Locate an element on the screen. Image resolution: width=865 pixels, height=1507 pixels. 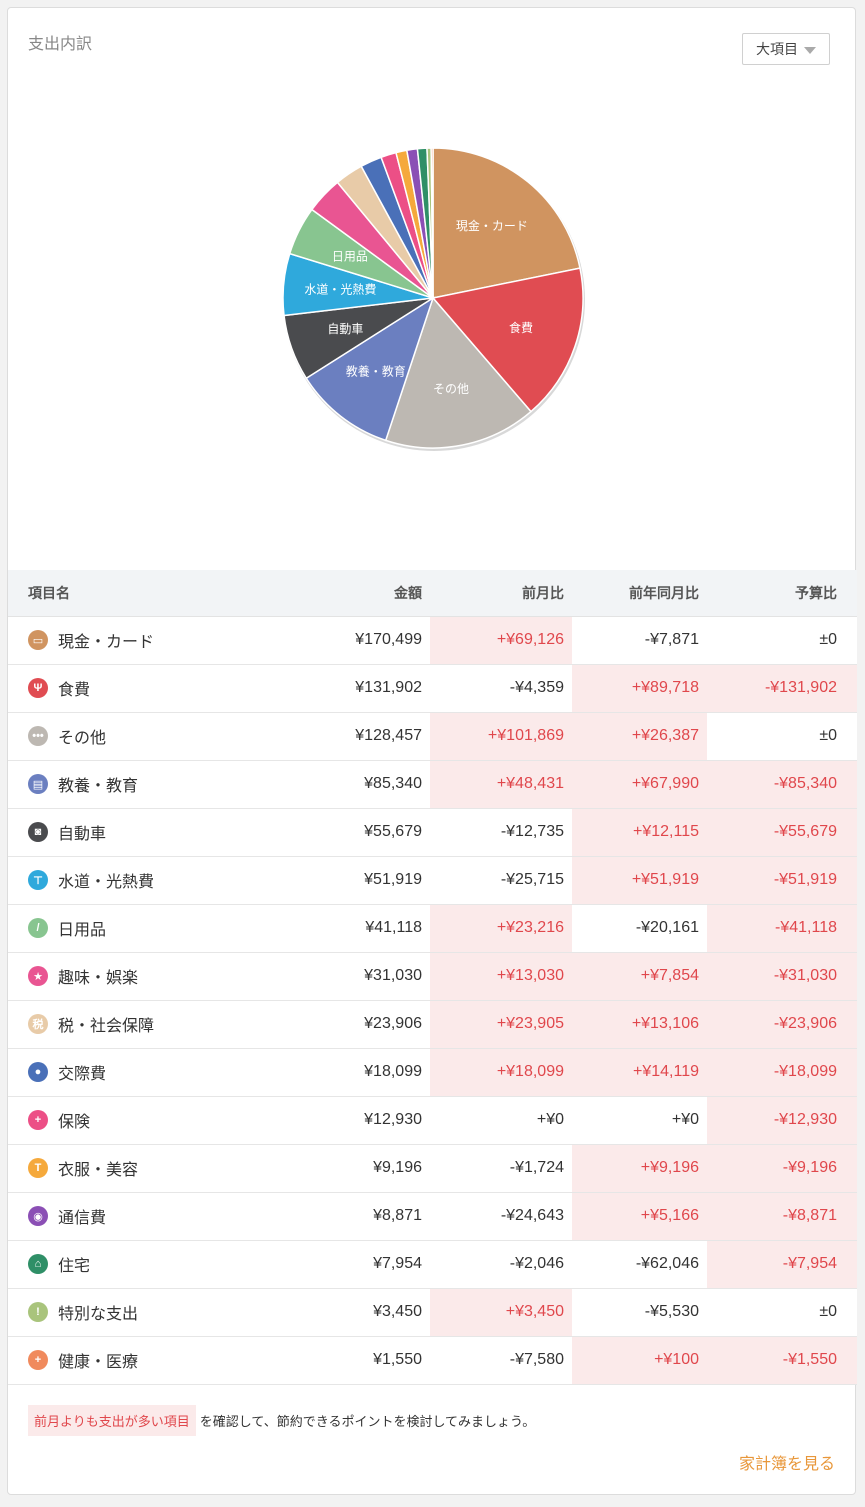
cell-amount: ¥3,450 is located at coordinates (359, 1312).